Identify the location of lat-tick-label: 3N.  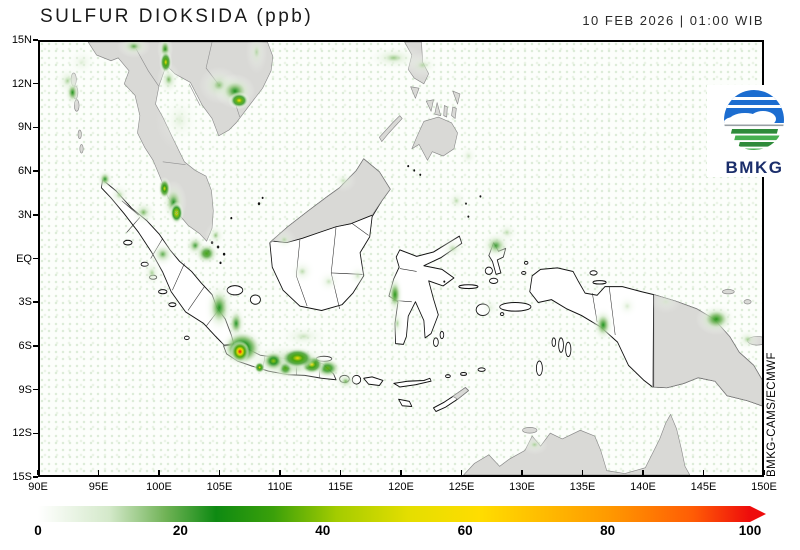
(24, 214).